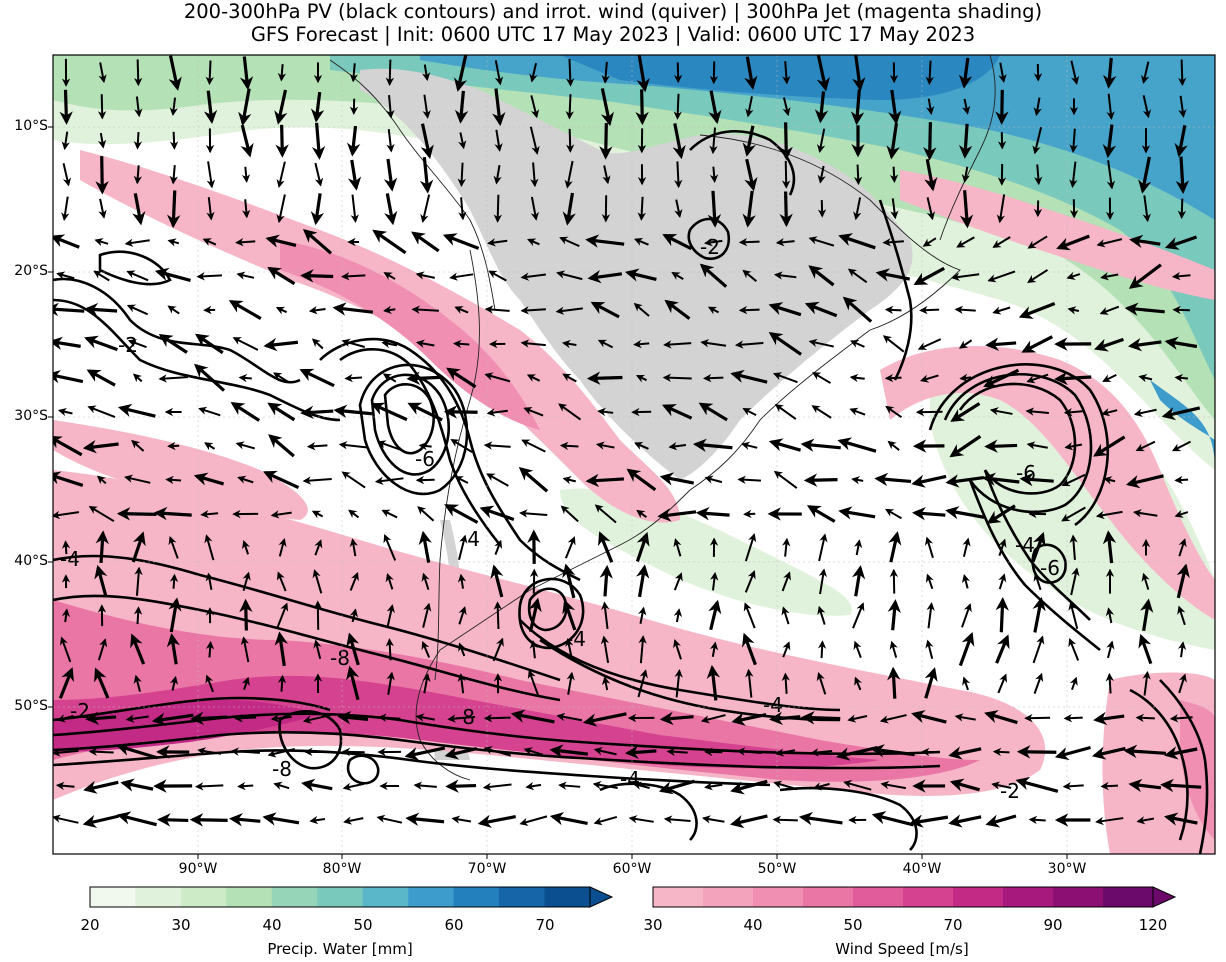 This screenshot has width=1226, height=962. What do you see at coordinates (431, 897) in the screenshot?
I see `colorbar-segment` at bounding box center [431, 897].